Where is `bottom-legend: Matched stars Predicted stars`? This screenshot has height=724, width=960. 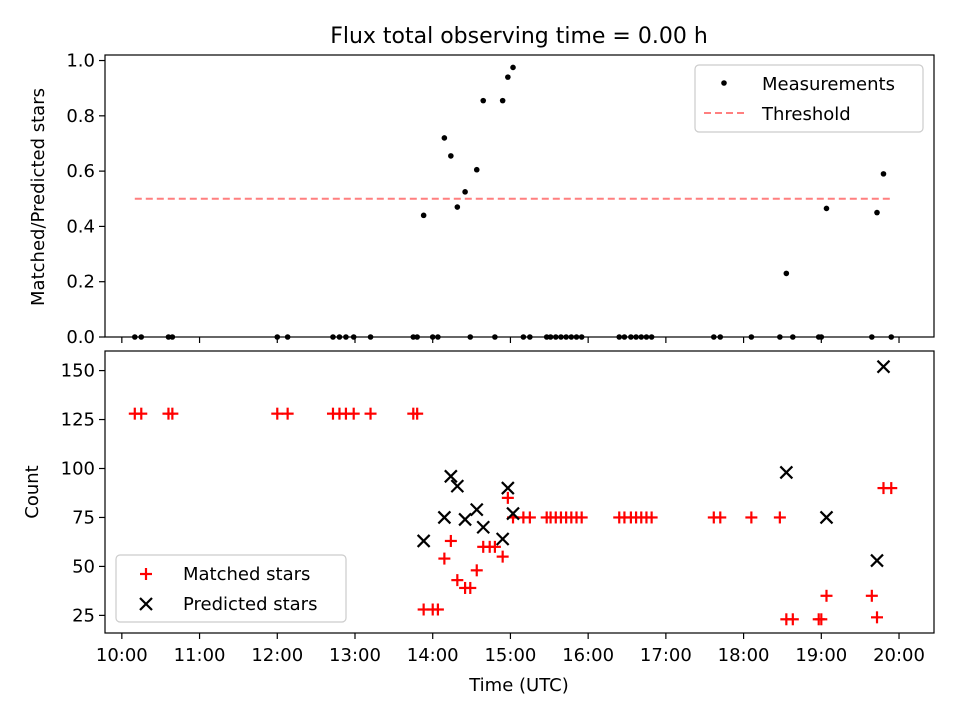 bottom-legend: Matched stars Predicted stars is located at coordinates (231, 588).